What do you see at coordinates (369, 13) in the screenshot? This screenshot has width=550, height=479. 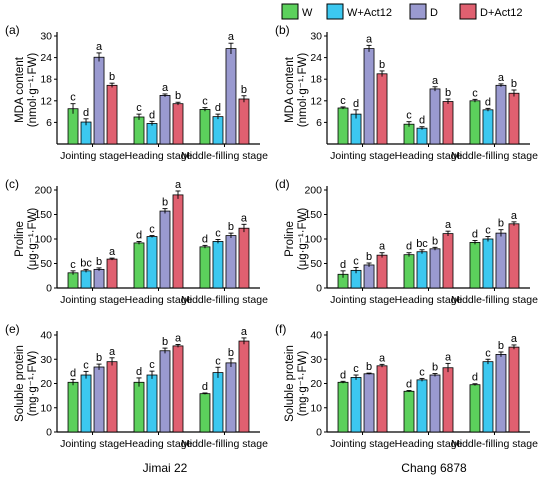 I see `legend-label-1: W+Act12` at bounding box center [369, 13].